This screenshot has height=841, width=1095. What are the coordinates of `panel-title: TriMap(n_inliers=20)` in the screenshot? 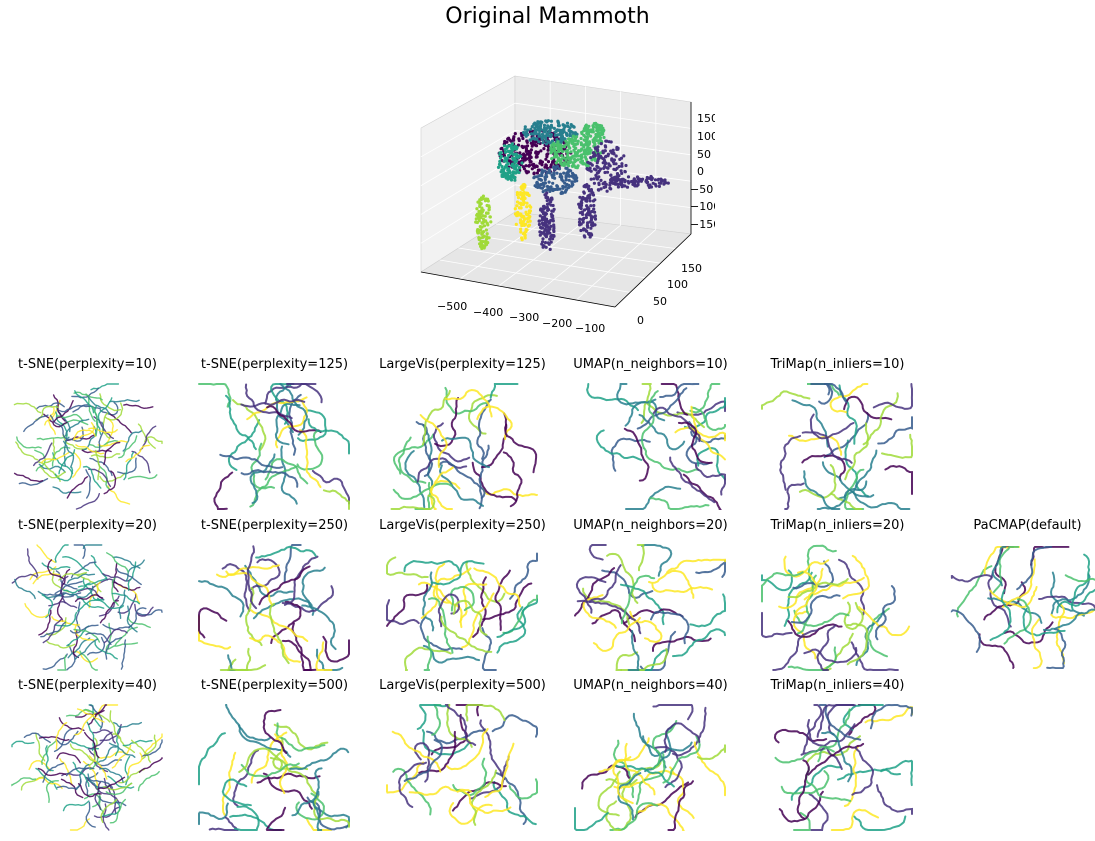 It's located at (837, 525).